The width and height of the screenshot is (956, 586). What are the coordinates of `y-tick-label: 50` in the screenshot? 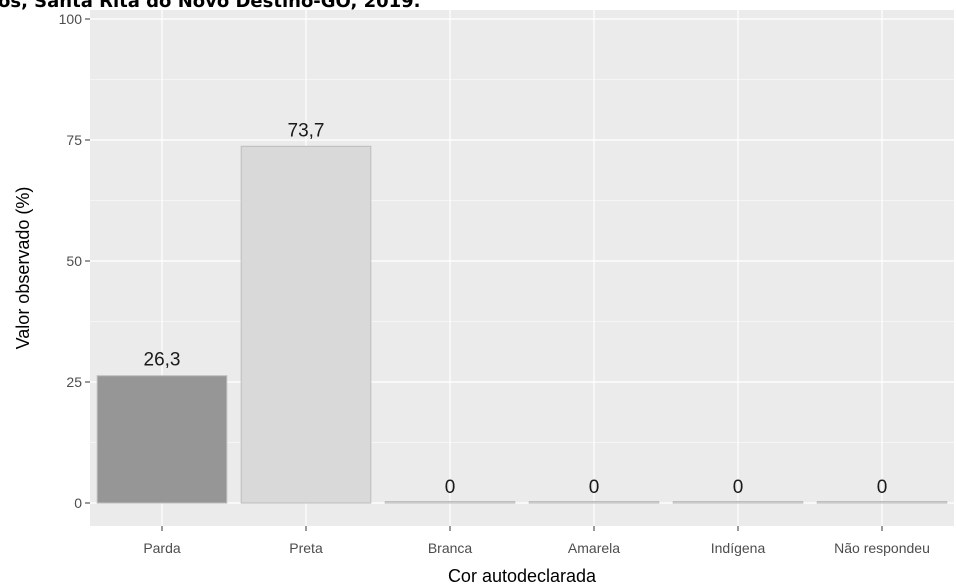 It's located at (74, 261).